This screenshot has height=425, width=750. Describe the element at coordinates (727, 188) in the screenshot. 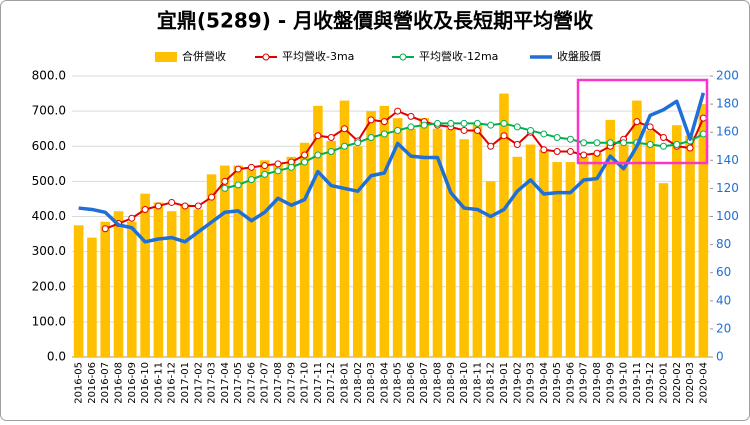

I see `y2-tick-label: 120` at that location.